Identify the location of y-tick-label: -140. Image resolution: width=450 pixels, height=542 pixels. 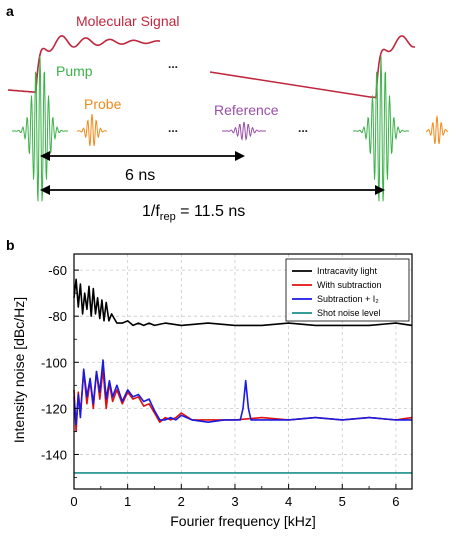
(54, 454).